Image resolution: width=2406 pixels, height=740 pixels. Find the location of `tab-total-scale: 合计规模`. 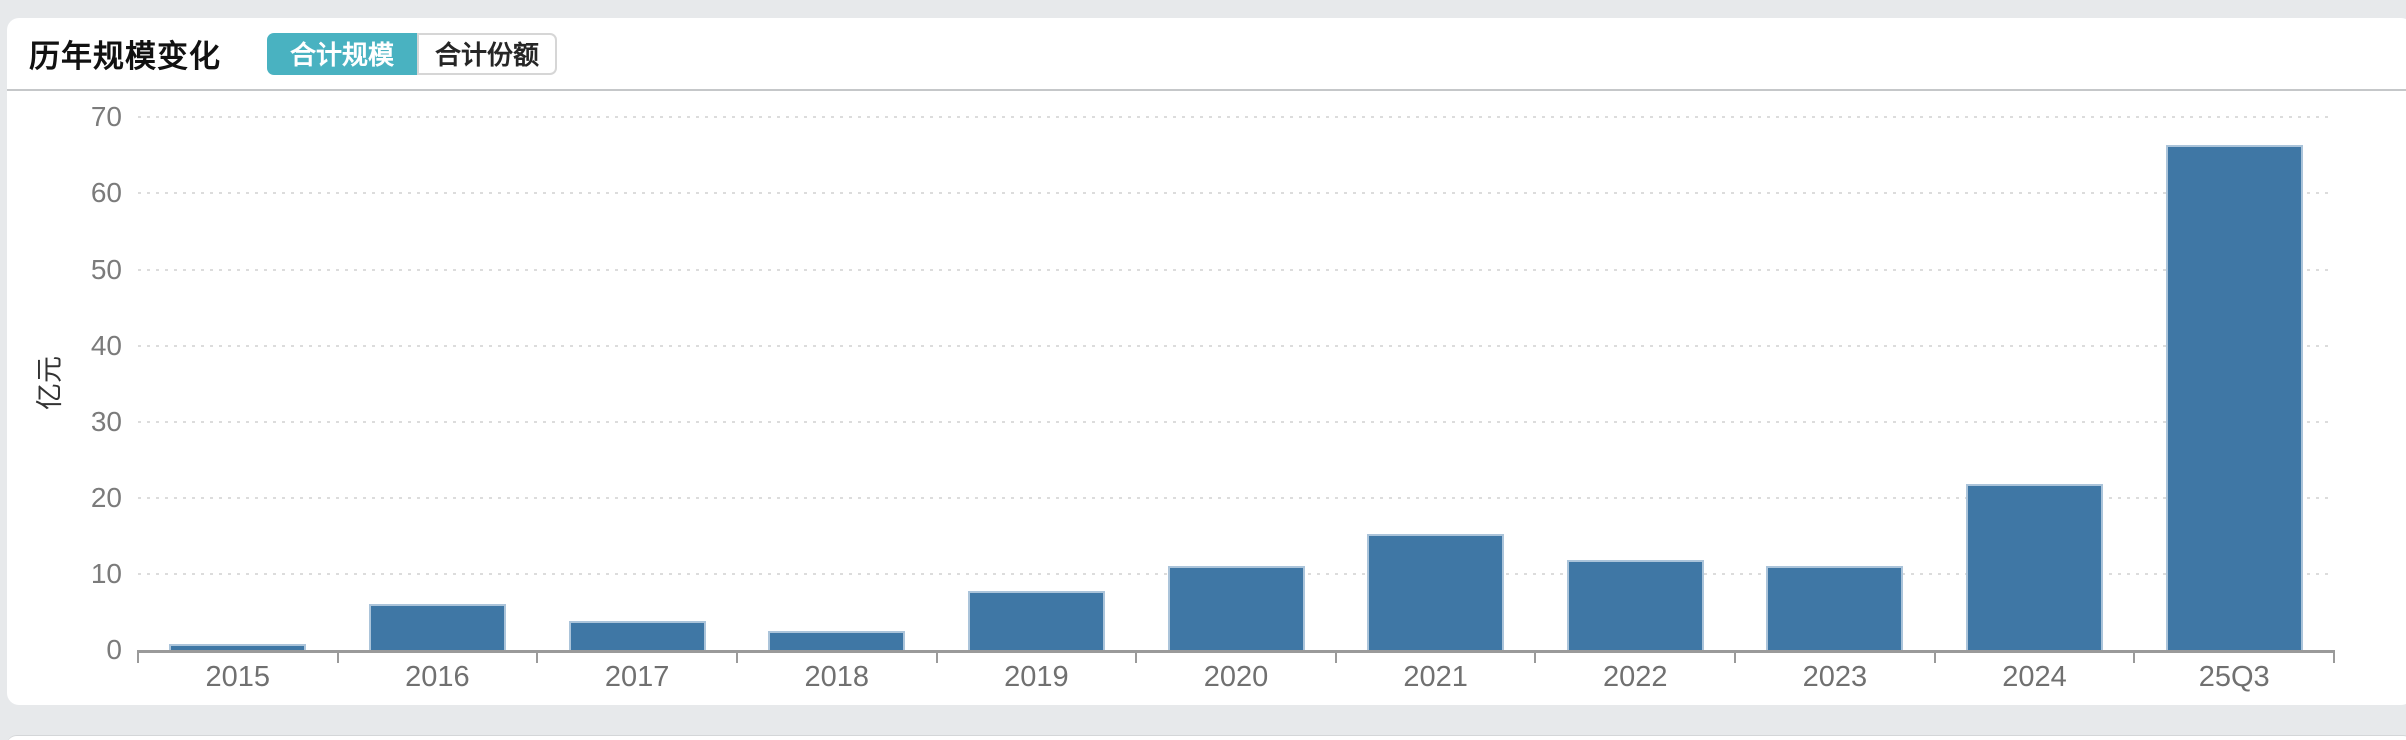

tab-total-scale: 合计规模 is located at coordinates (342, 53).